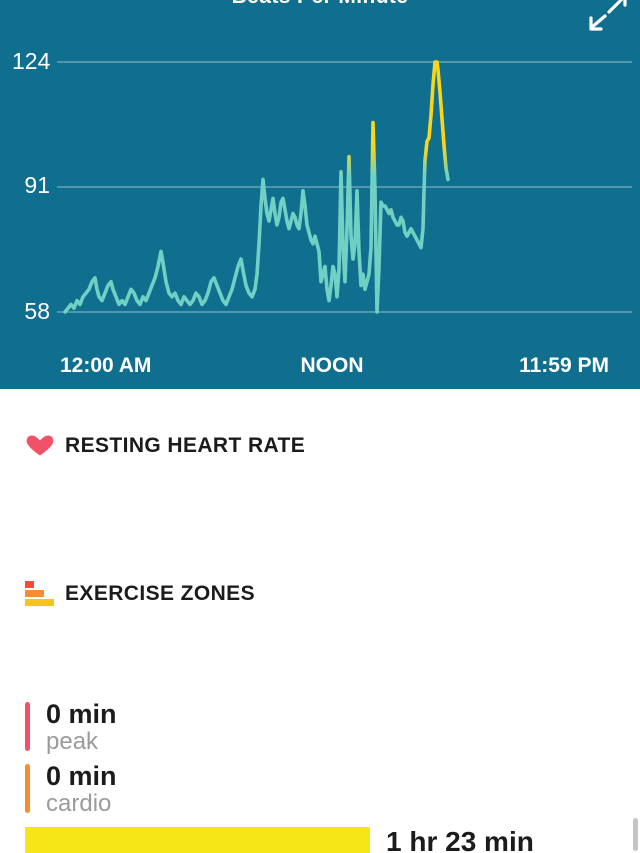  I want to click on peak-zone-duration: 0 min, so click(81, 714).